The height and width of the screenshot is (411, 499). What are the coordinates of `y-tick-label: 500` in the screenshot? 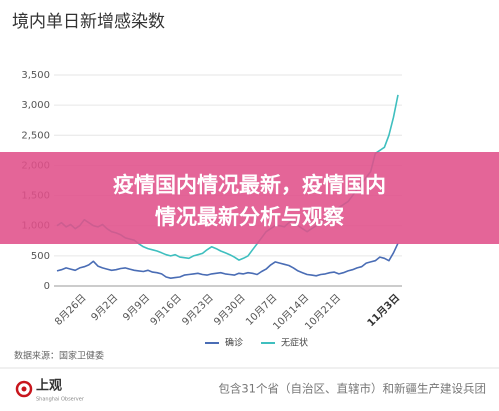 It's located at (40, 256).